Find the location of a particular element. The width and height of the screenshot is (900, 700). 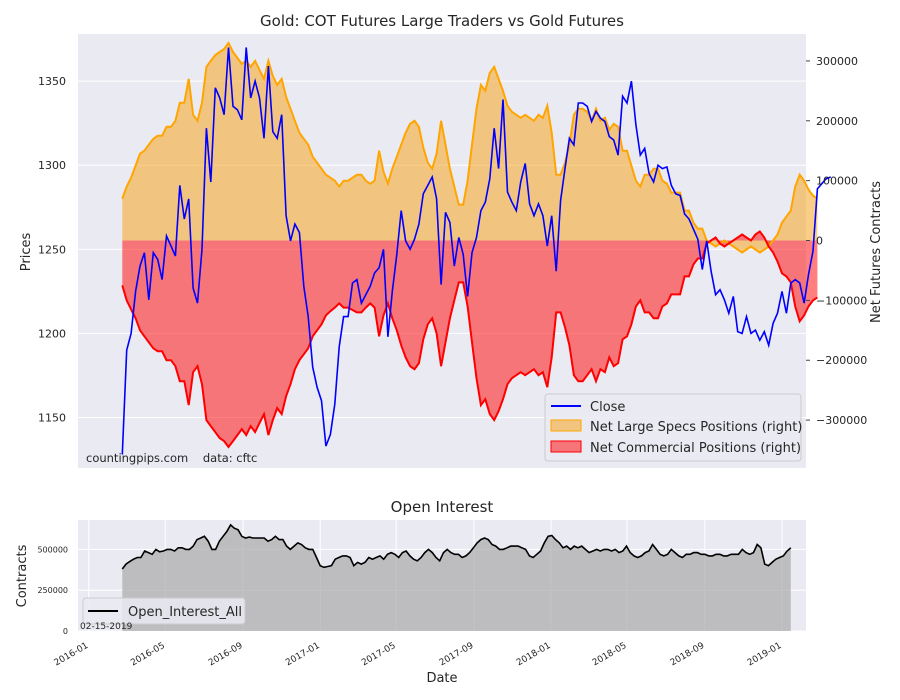

legend-commercial-swatch is located at coordinates (566, 446).